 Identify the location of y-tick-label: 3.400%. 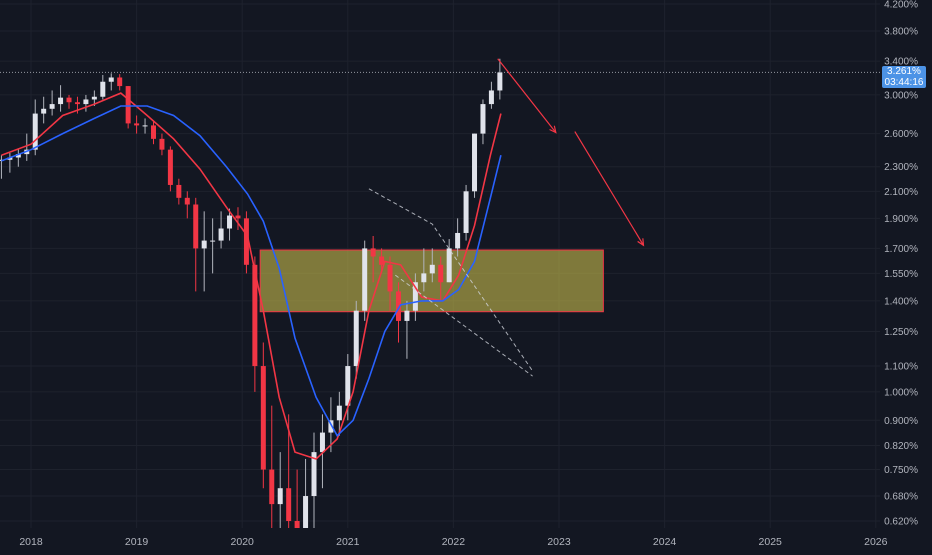
(901, 62).